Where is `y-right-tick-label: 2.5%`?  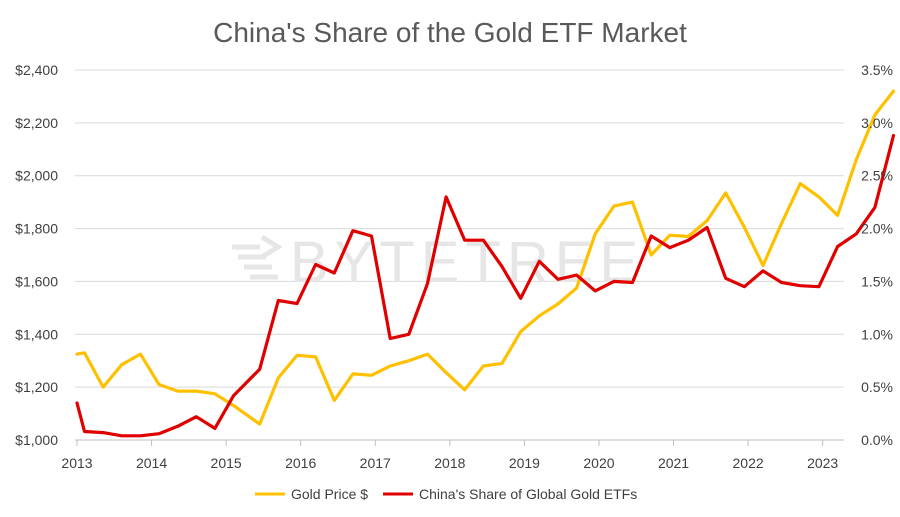 y-right-tick-label: 2.5% is located at coordinates (877, 176).